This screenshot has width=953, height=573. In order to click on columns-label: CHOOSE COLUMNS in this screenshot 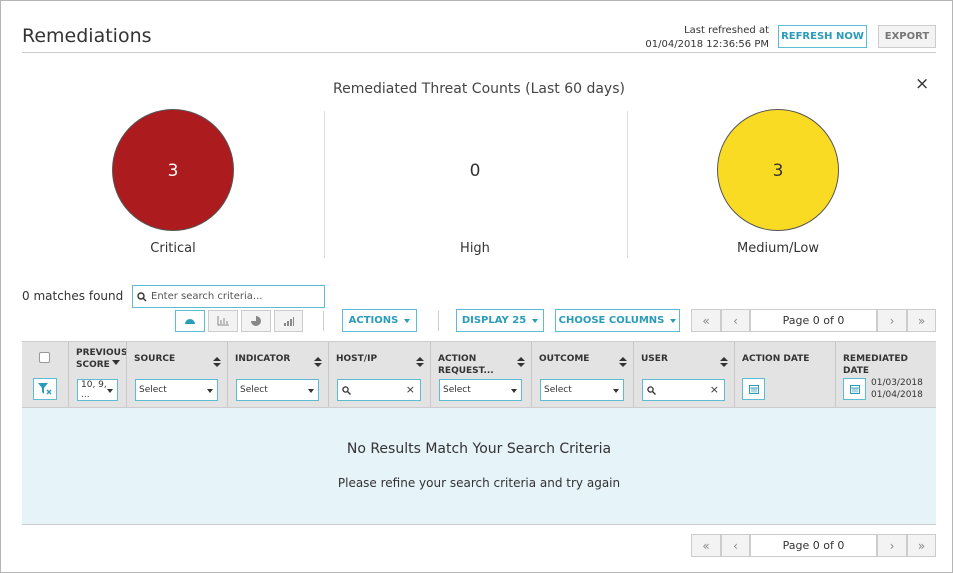, I will do `click(611, 320)`.